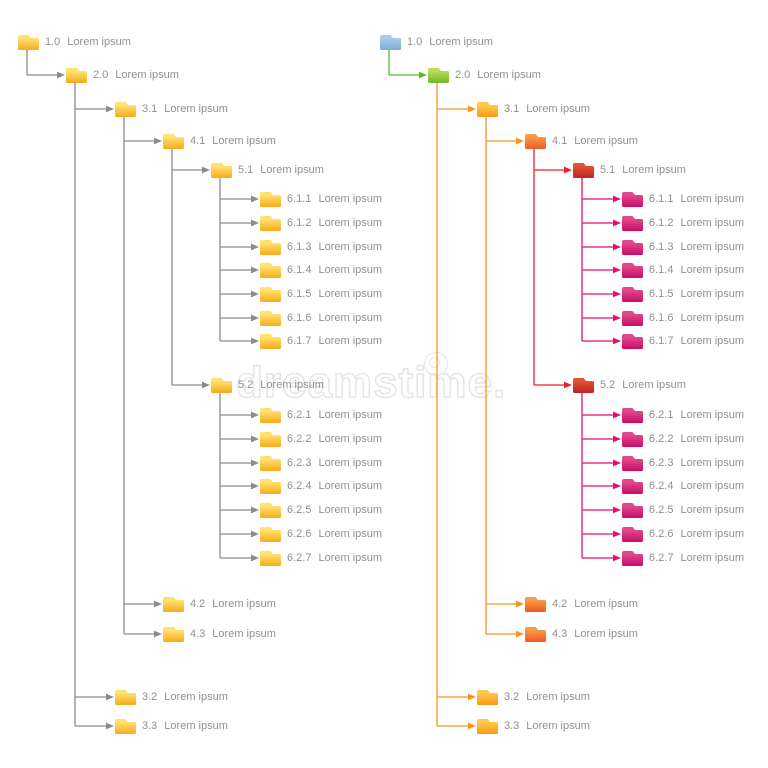 This screenshot has width=768, height=768. I want to click on node-number: 4.3, so click(560, 634).